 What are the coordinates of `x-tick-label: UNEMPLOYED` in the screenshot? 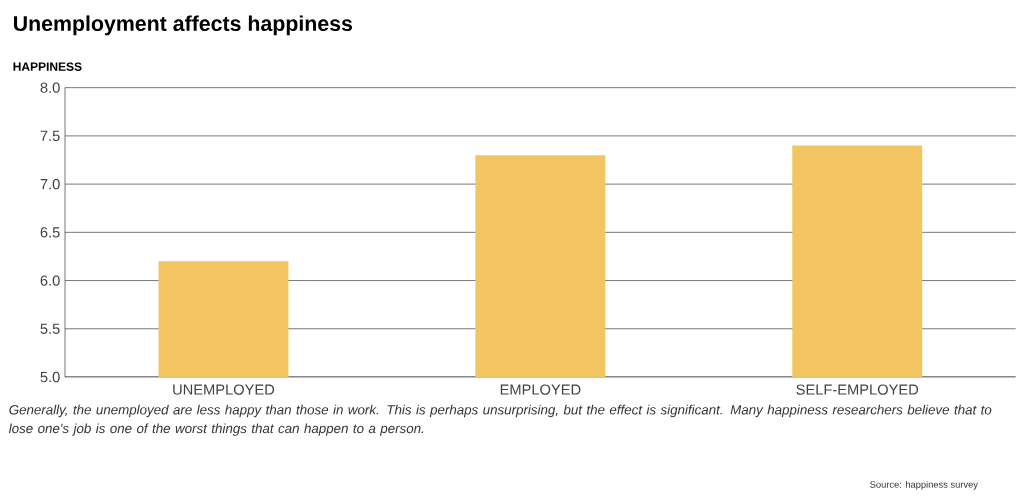 It's located at (224, 389).